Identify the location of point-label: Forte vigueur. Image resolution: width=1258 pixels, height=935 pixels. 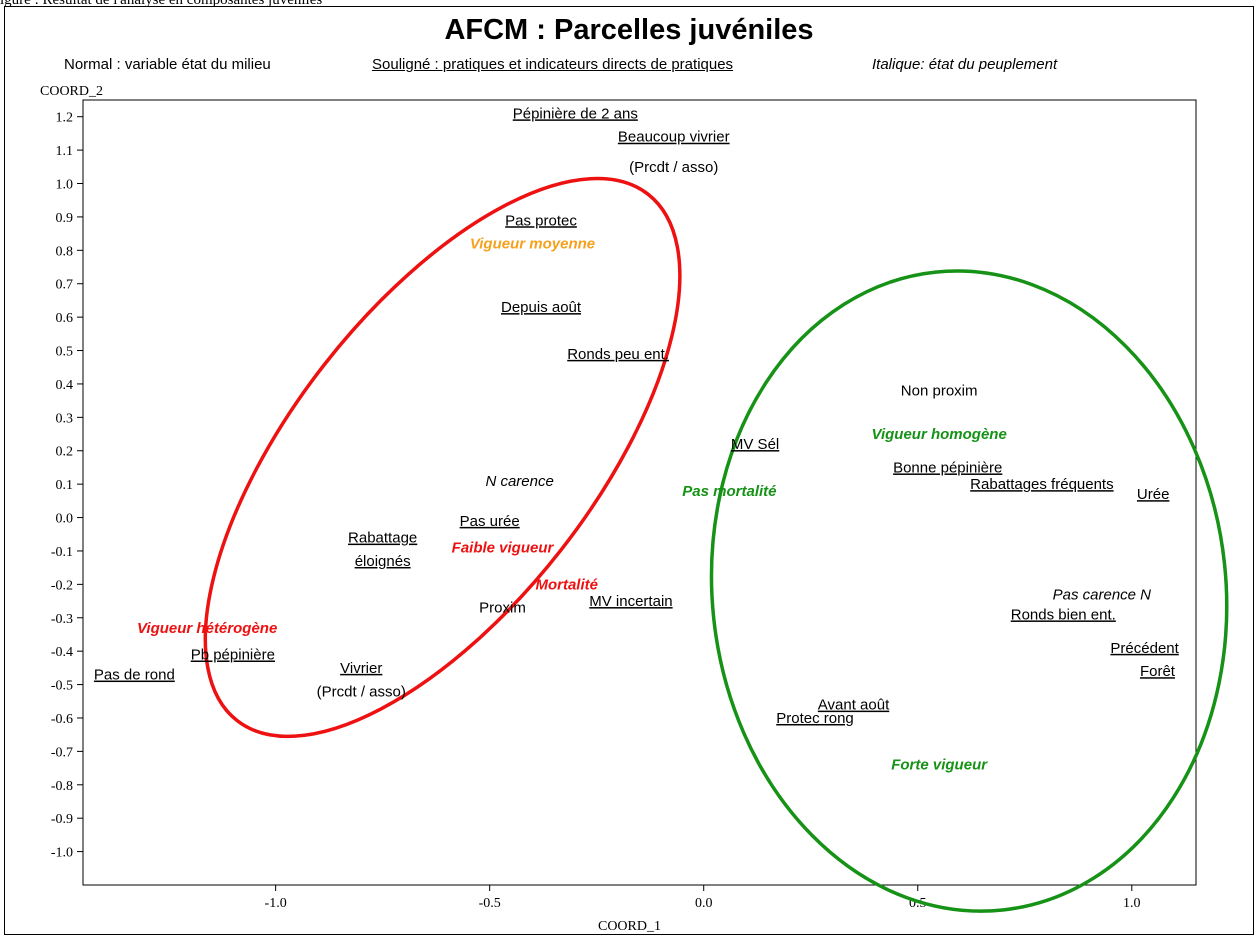
(939, 765).